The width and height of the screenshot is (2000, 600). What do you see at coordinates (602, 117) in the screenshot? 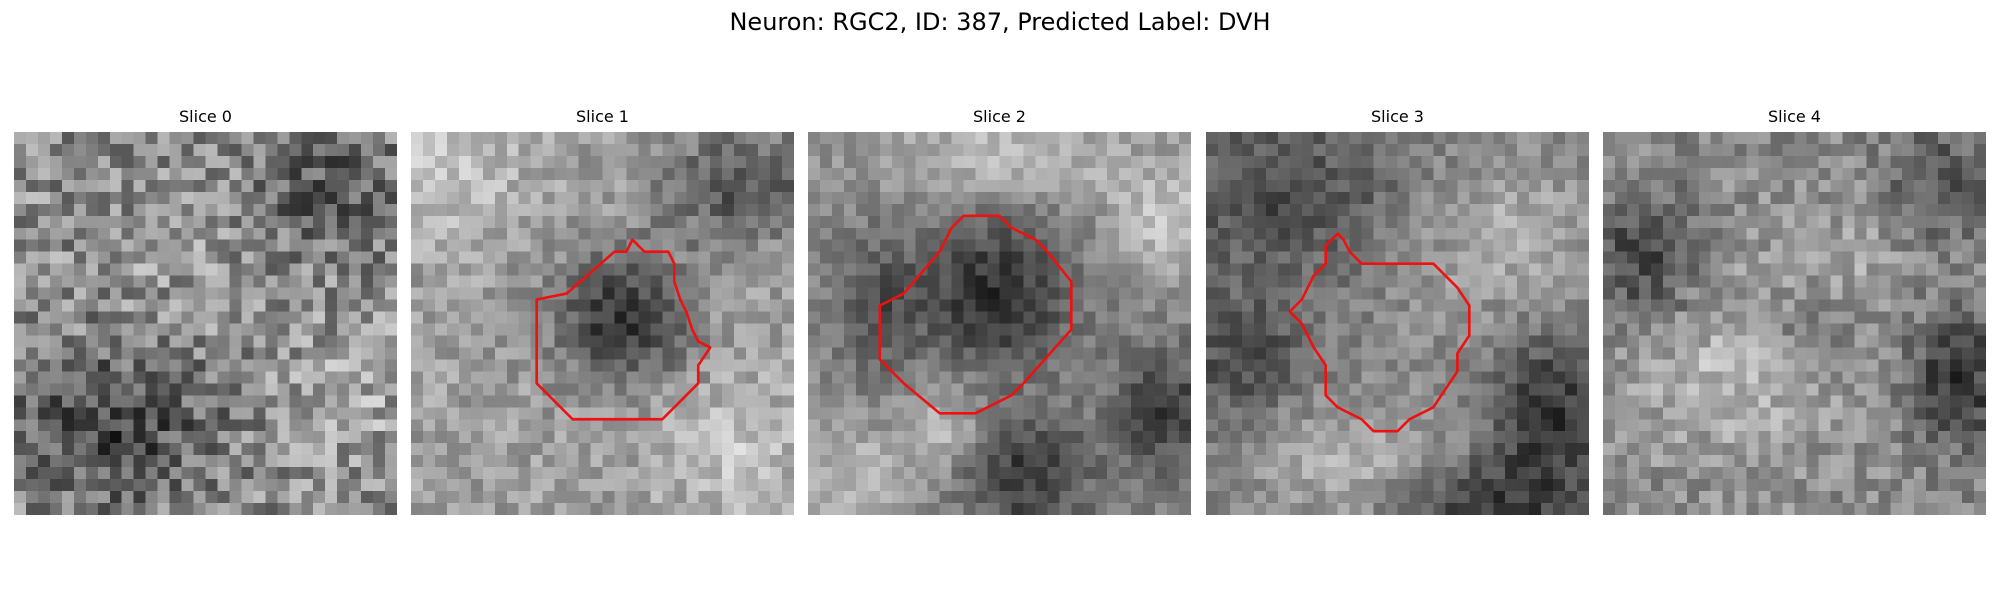
I see `slice-title-1: Slice 1` at bounding box center [602, 117].